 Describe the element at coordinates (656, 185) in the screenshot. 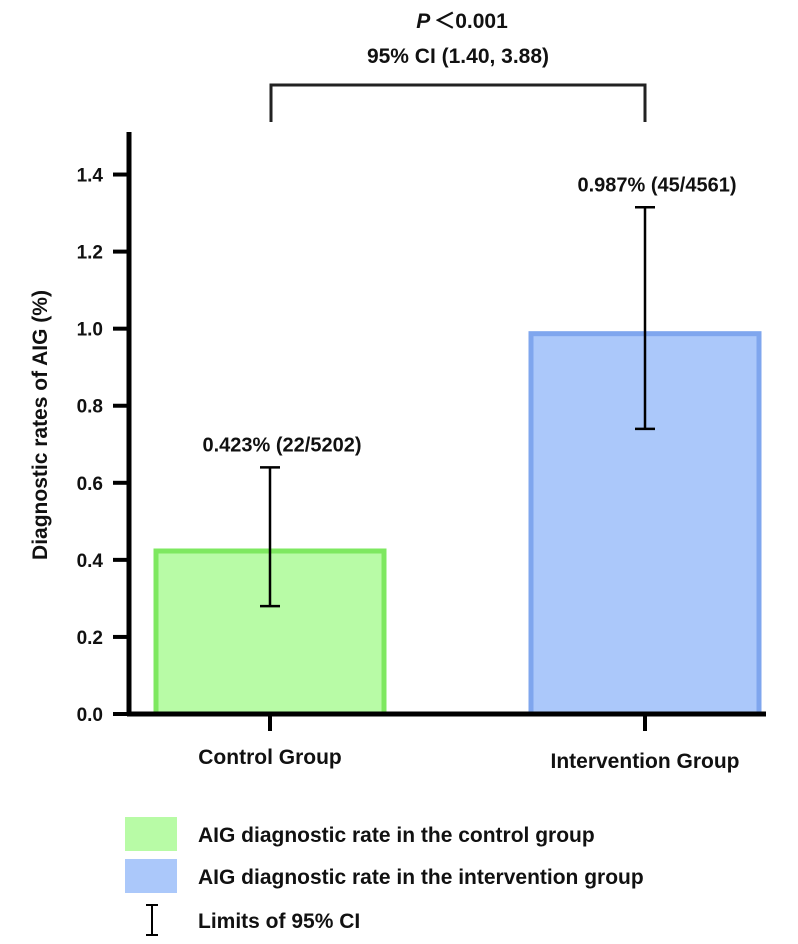

I see `data-label: 0.987% (45/4561)` at that location.